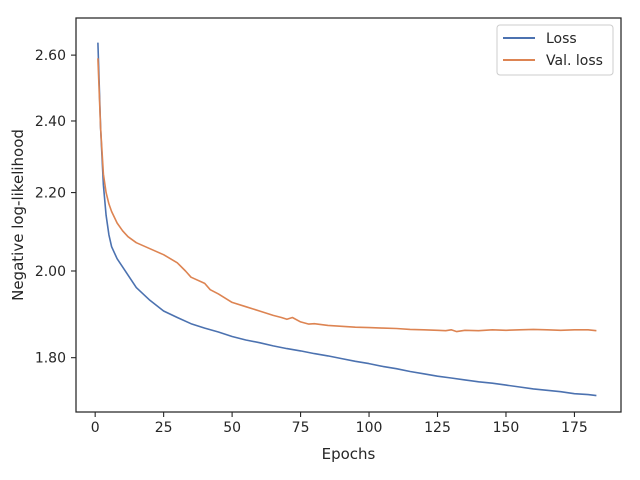  I want to click on x-tick-label: 150, so click(506, 428).